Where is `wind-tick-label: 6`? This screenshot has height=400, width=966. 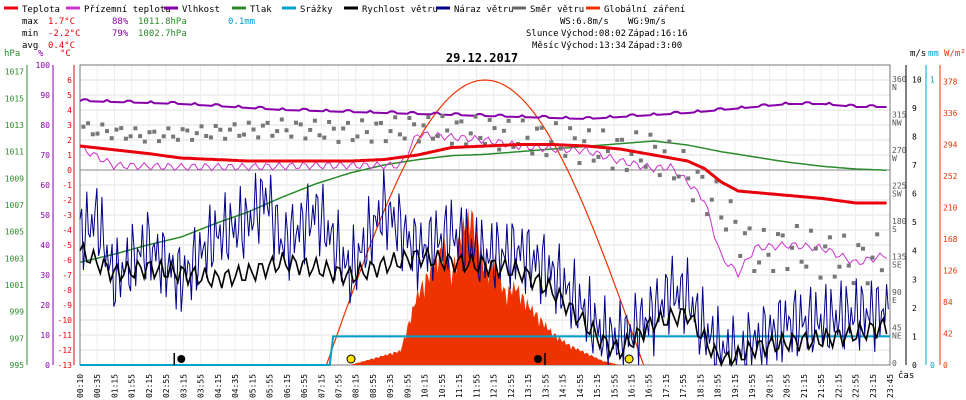 wind-tick-label: 6 is located at coordinates (914, 194).